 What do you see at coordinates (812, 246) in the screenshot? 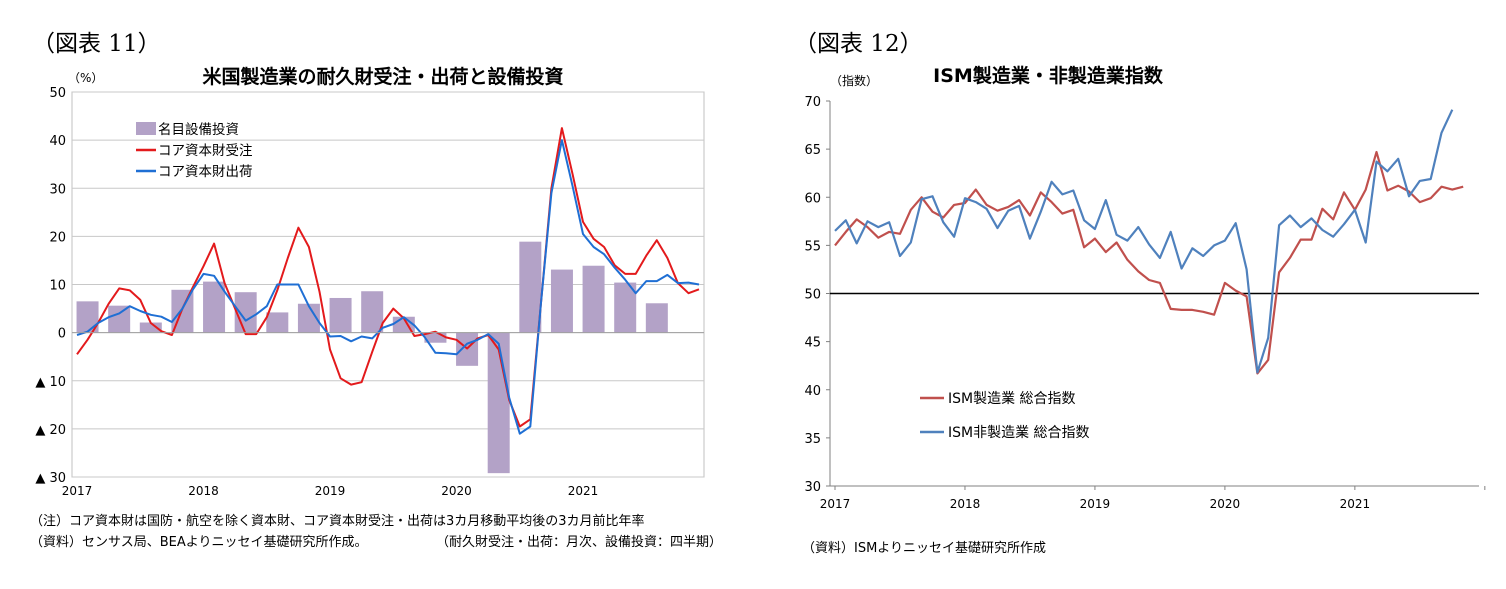
I see `y-tick-label: 55` at bounding box center [812, 246].